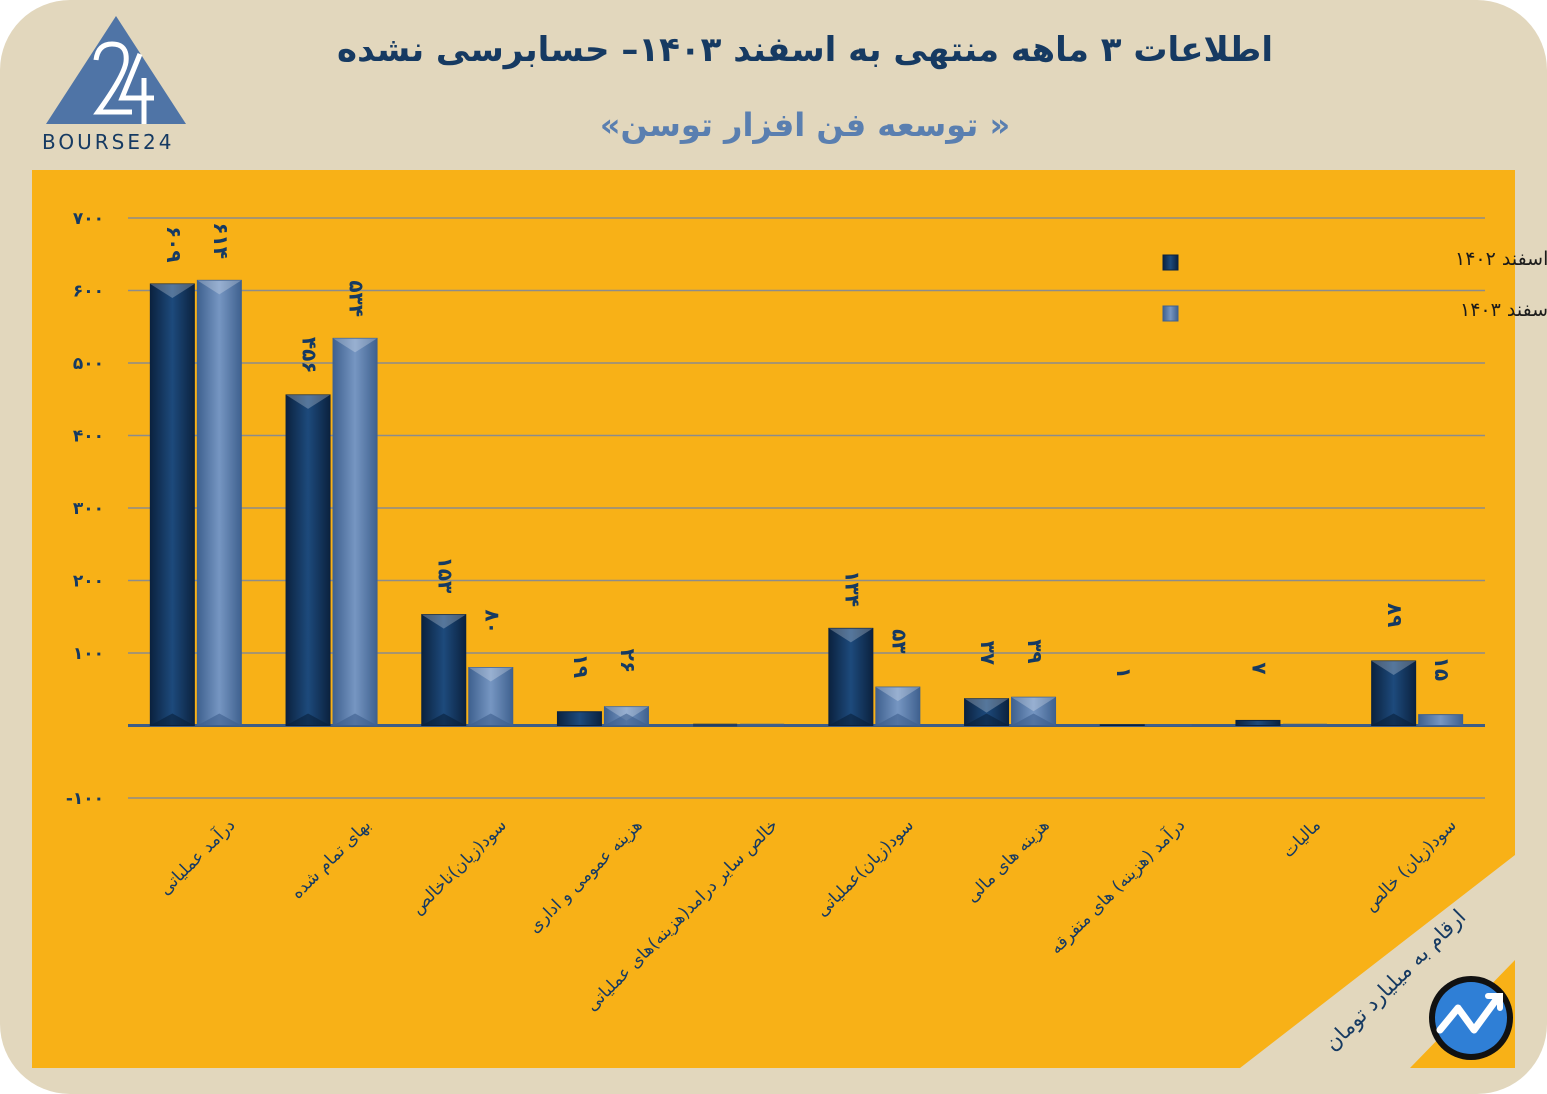  What do you see at coordinates (196, 856) in the screenshot?
I see `x-category-label: درآمد عملیاتی` at bounding box center [196, 856].